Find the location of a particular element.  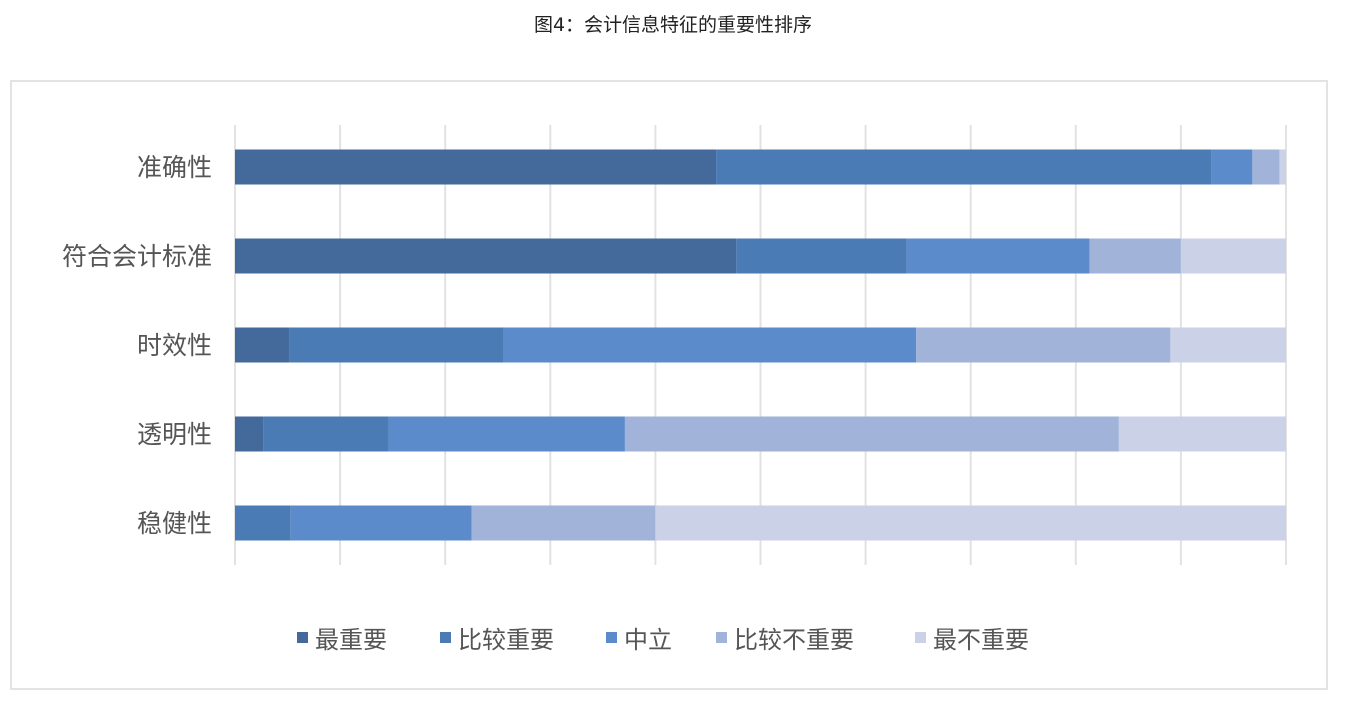

category-label: 透明性 is located at coordinates (174, 434).